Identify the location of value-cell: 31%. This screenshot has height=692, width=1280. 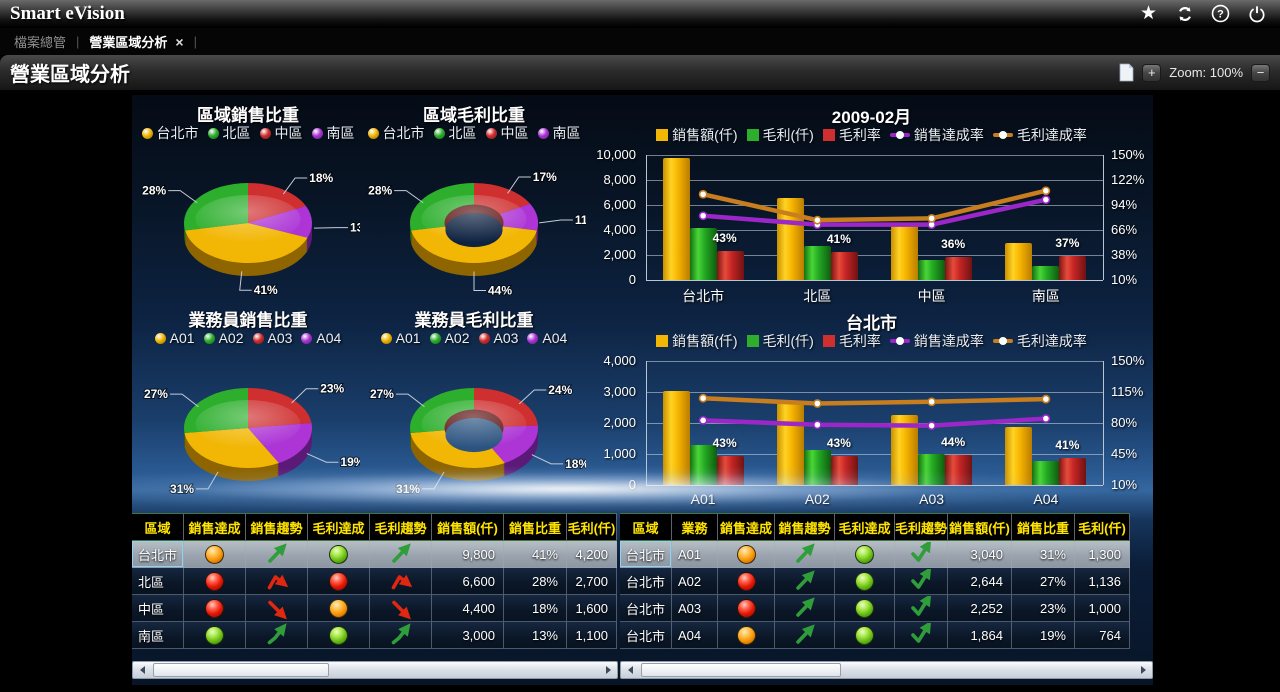
(1043, 554).